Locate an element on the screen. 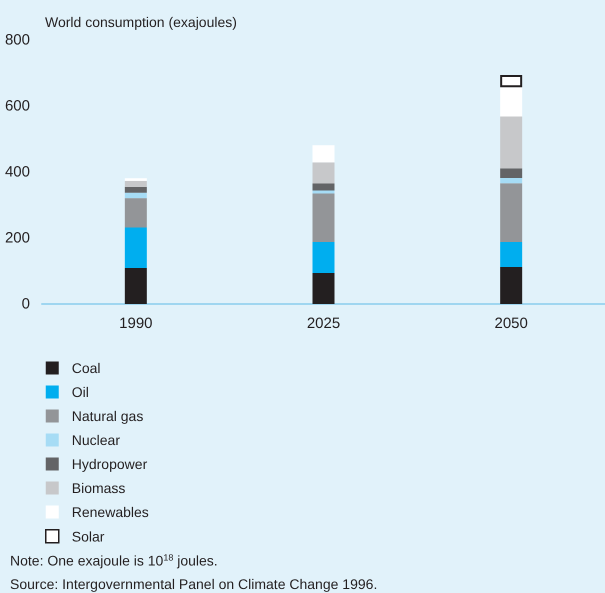  legend-label: Solar is located at coordinates (88, 536).